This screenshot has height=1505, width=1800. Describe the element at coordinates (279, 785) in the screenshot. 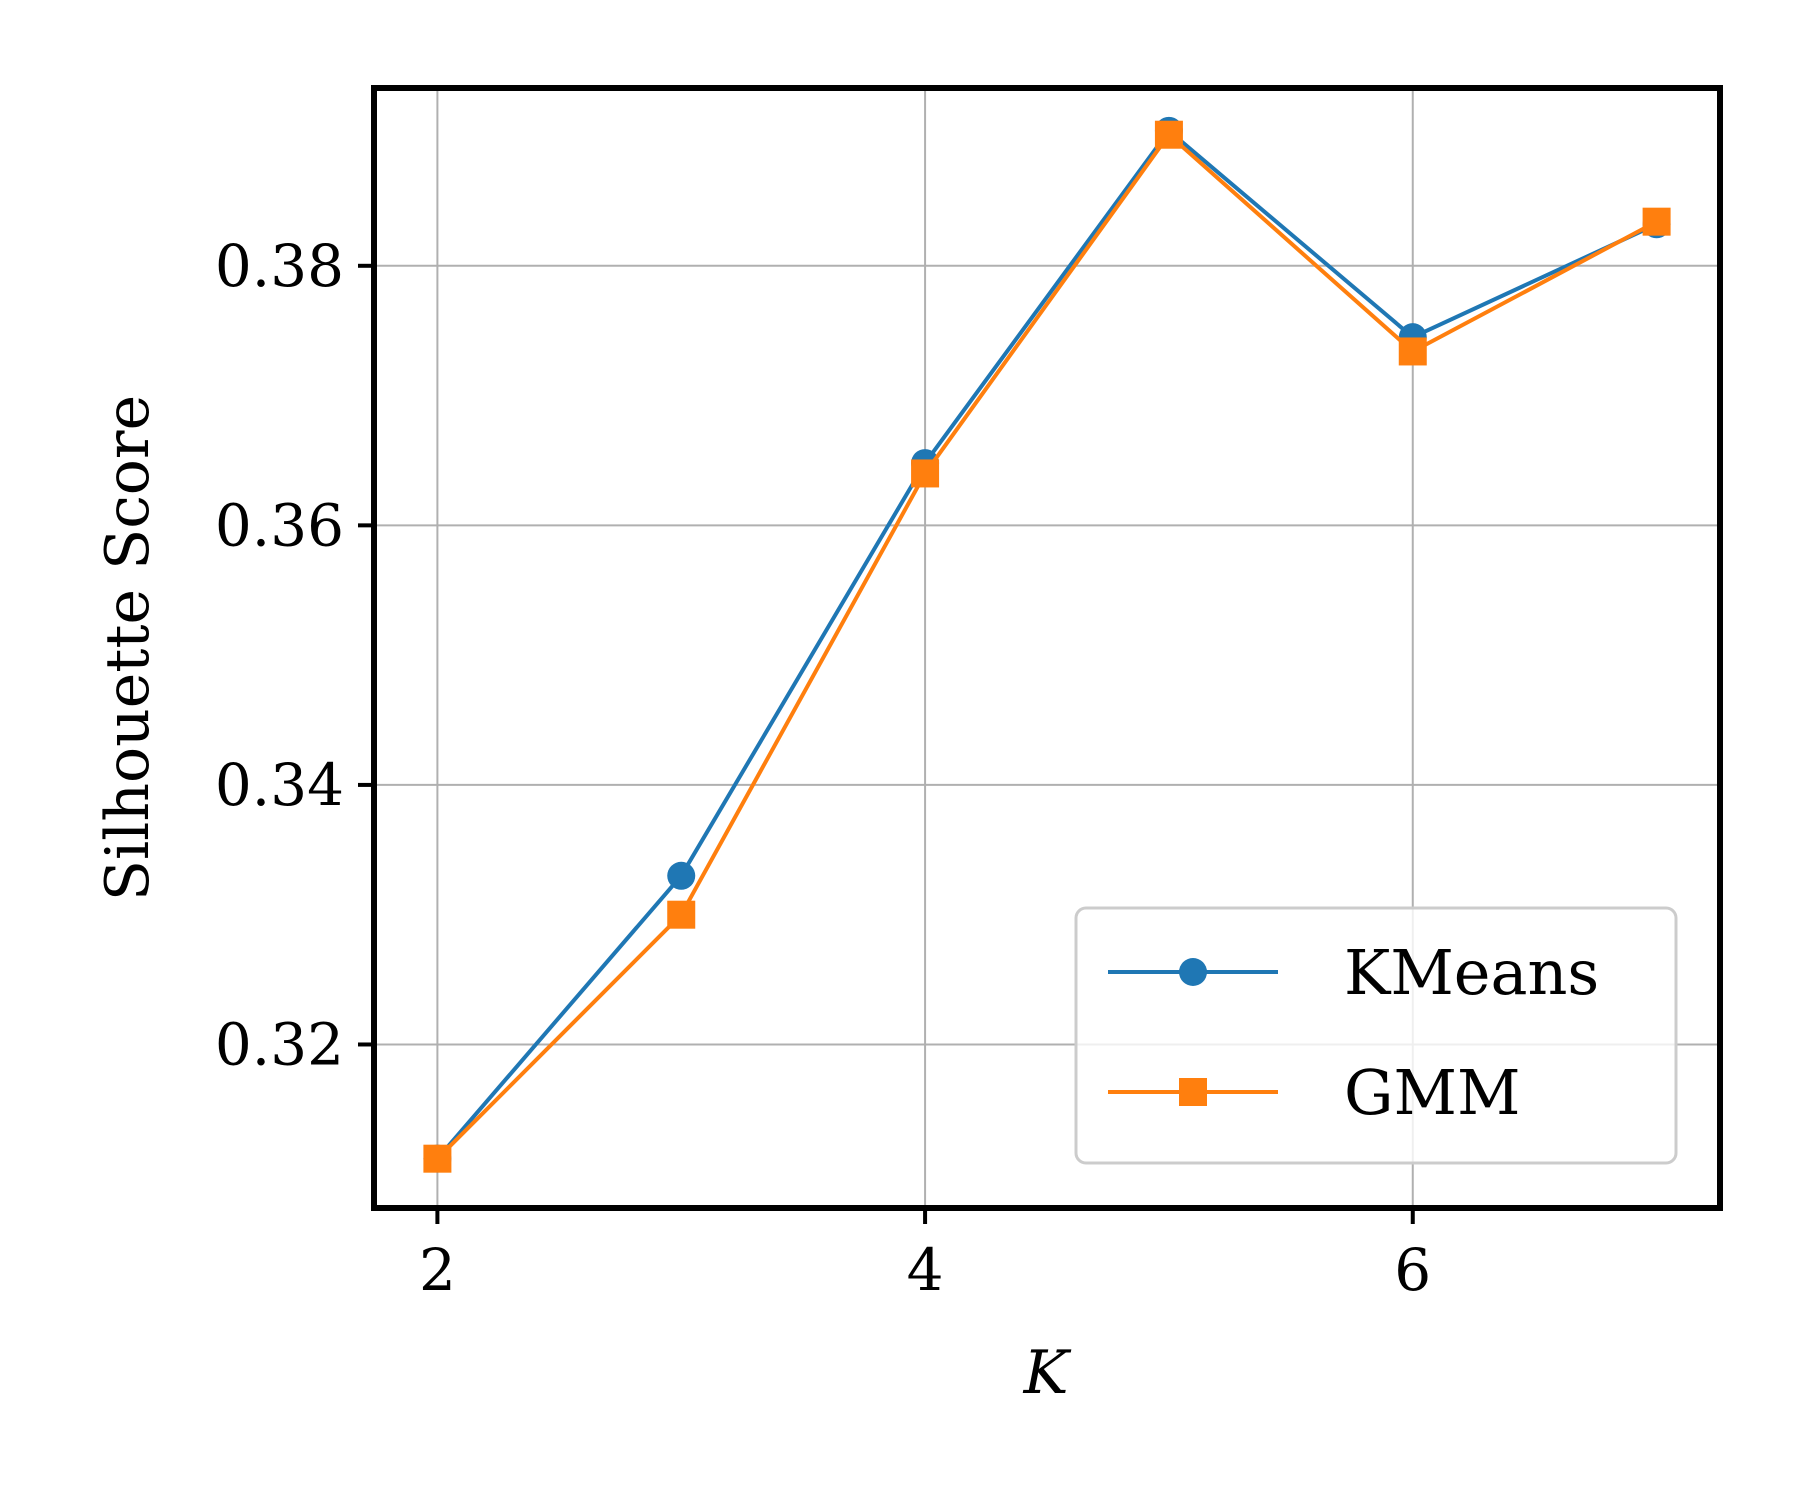

I see `y-tick-label: 0.34` at that location.